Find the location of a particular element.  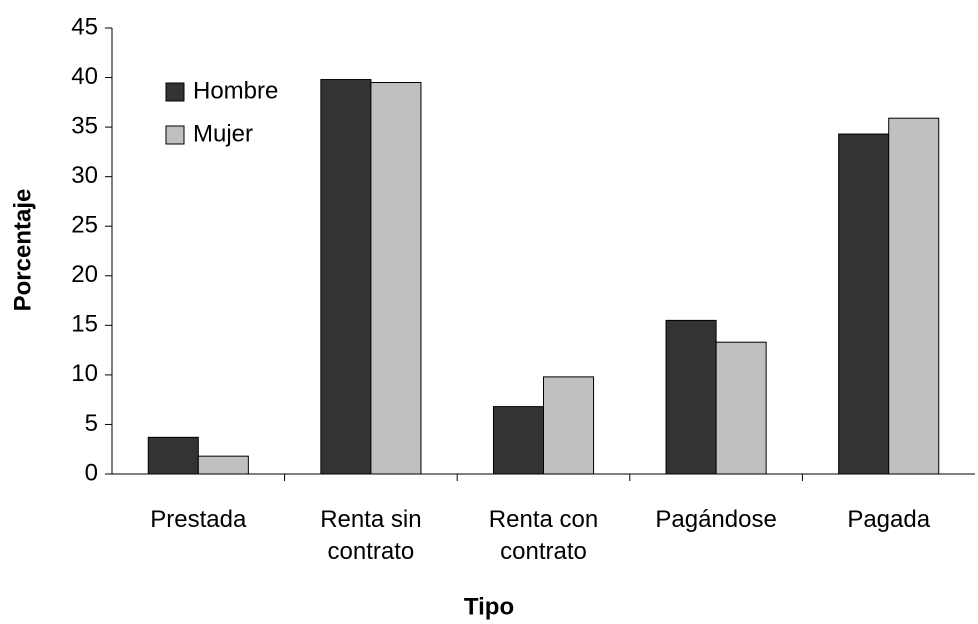

x-axis-label: Tipo is located at coordinates (489, 606).